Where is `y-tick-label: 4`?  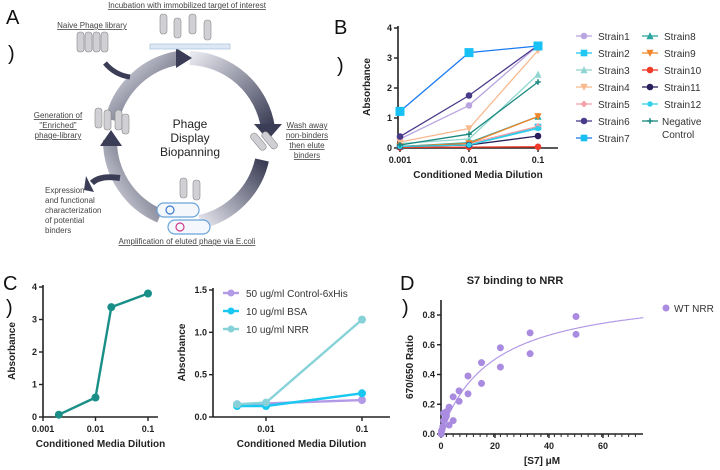 y-tick-label: 4 is located at coordinates (389, 28).